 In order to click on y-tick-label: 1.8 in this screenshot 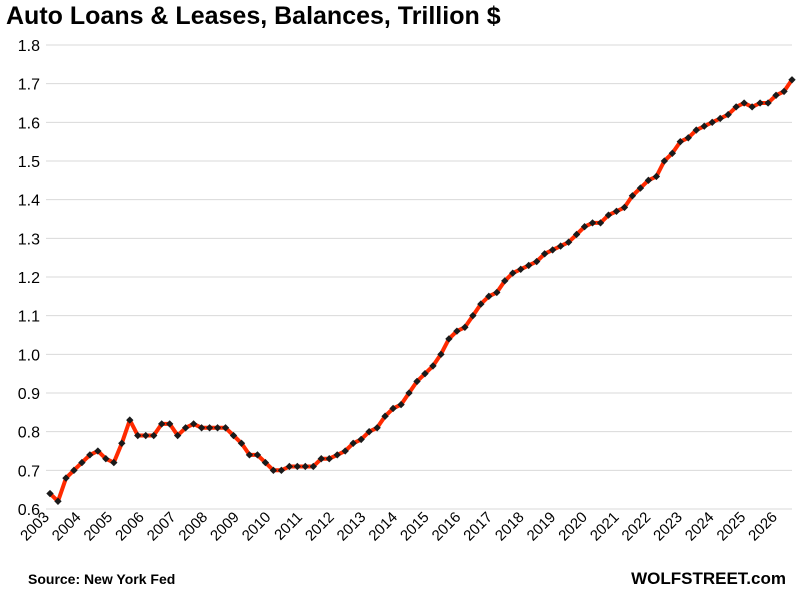, I will do `click(29, 46)`.